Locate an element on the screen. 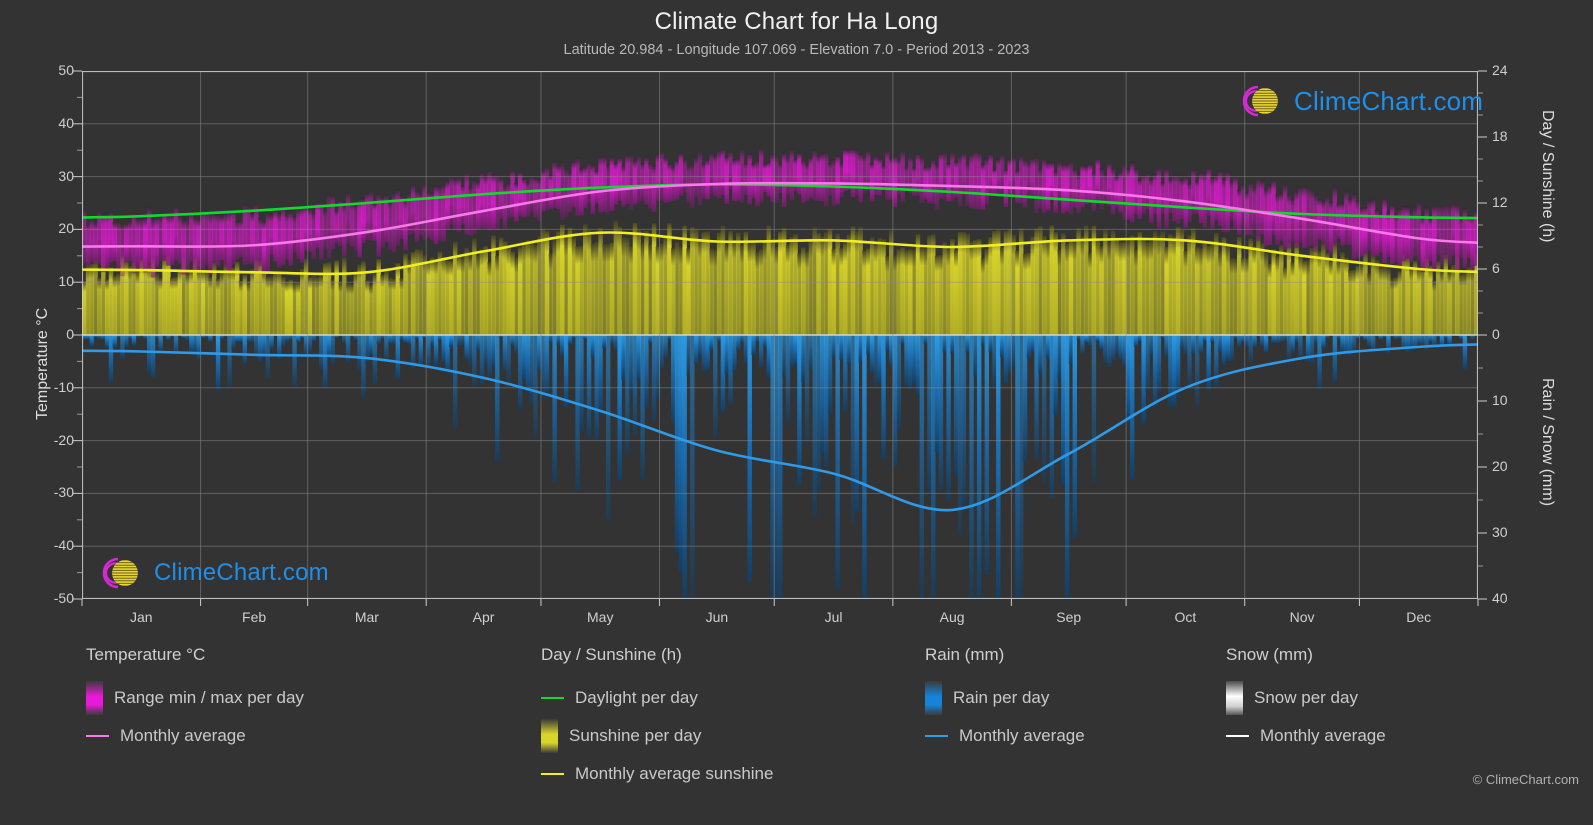 This screenshot has width=1593, height=825. watermark-logo-bottom: ClimeChart.com is located at coordinates (210, 573).